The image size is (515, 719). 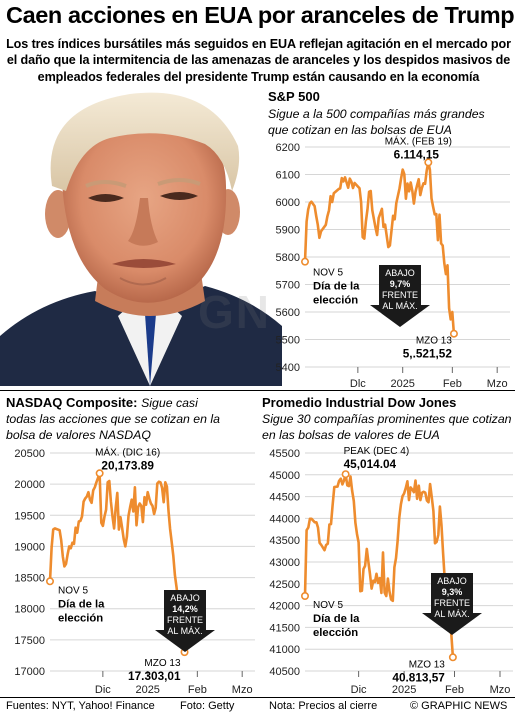 What do you see at coordinates (288, 258) in the screenshot?
I see `y-tick-label: 5800` at bounding box center [288, 258].